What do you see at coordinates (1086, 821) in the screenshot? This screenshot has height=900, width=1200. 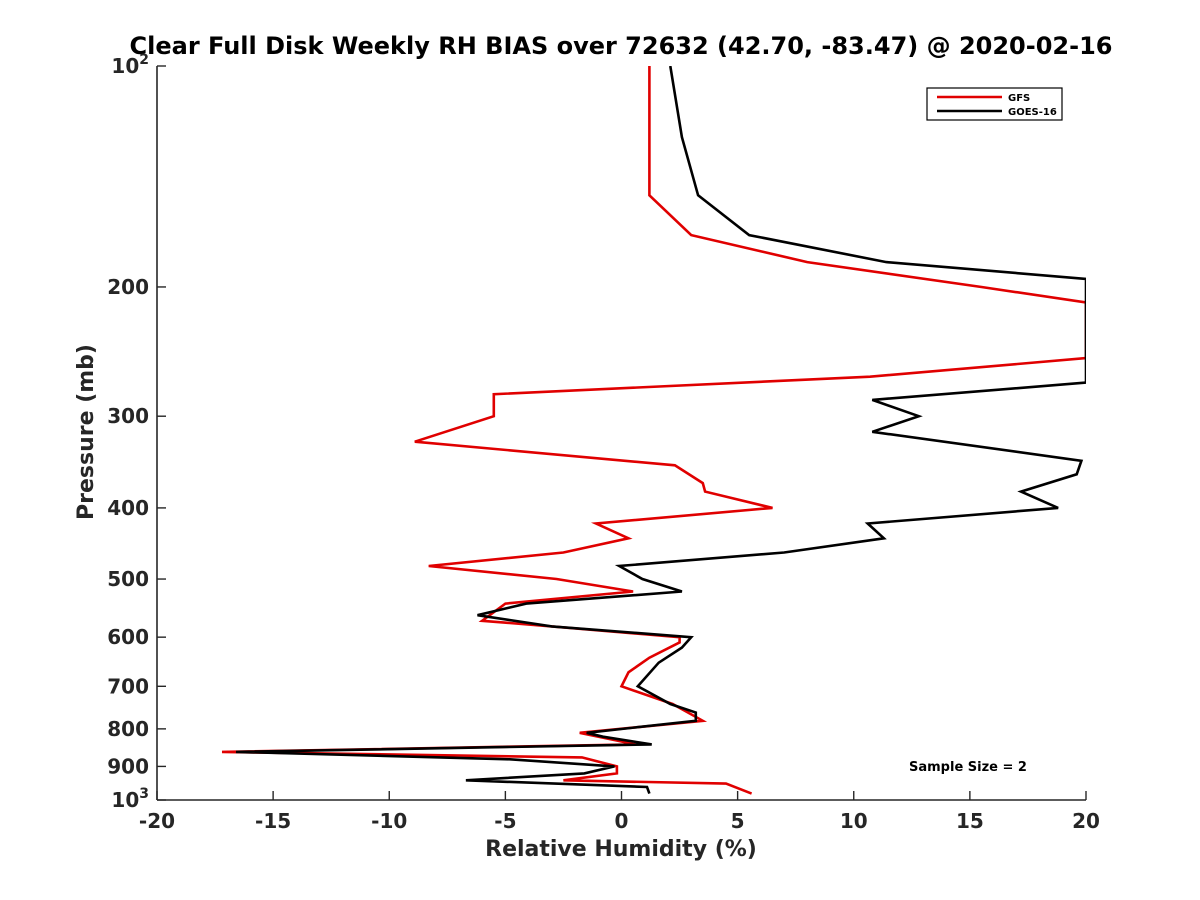 I see `x-tick-label: 20` at bounding box center [1086, 821].